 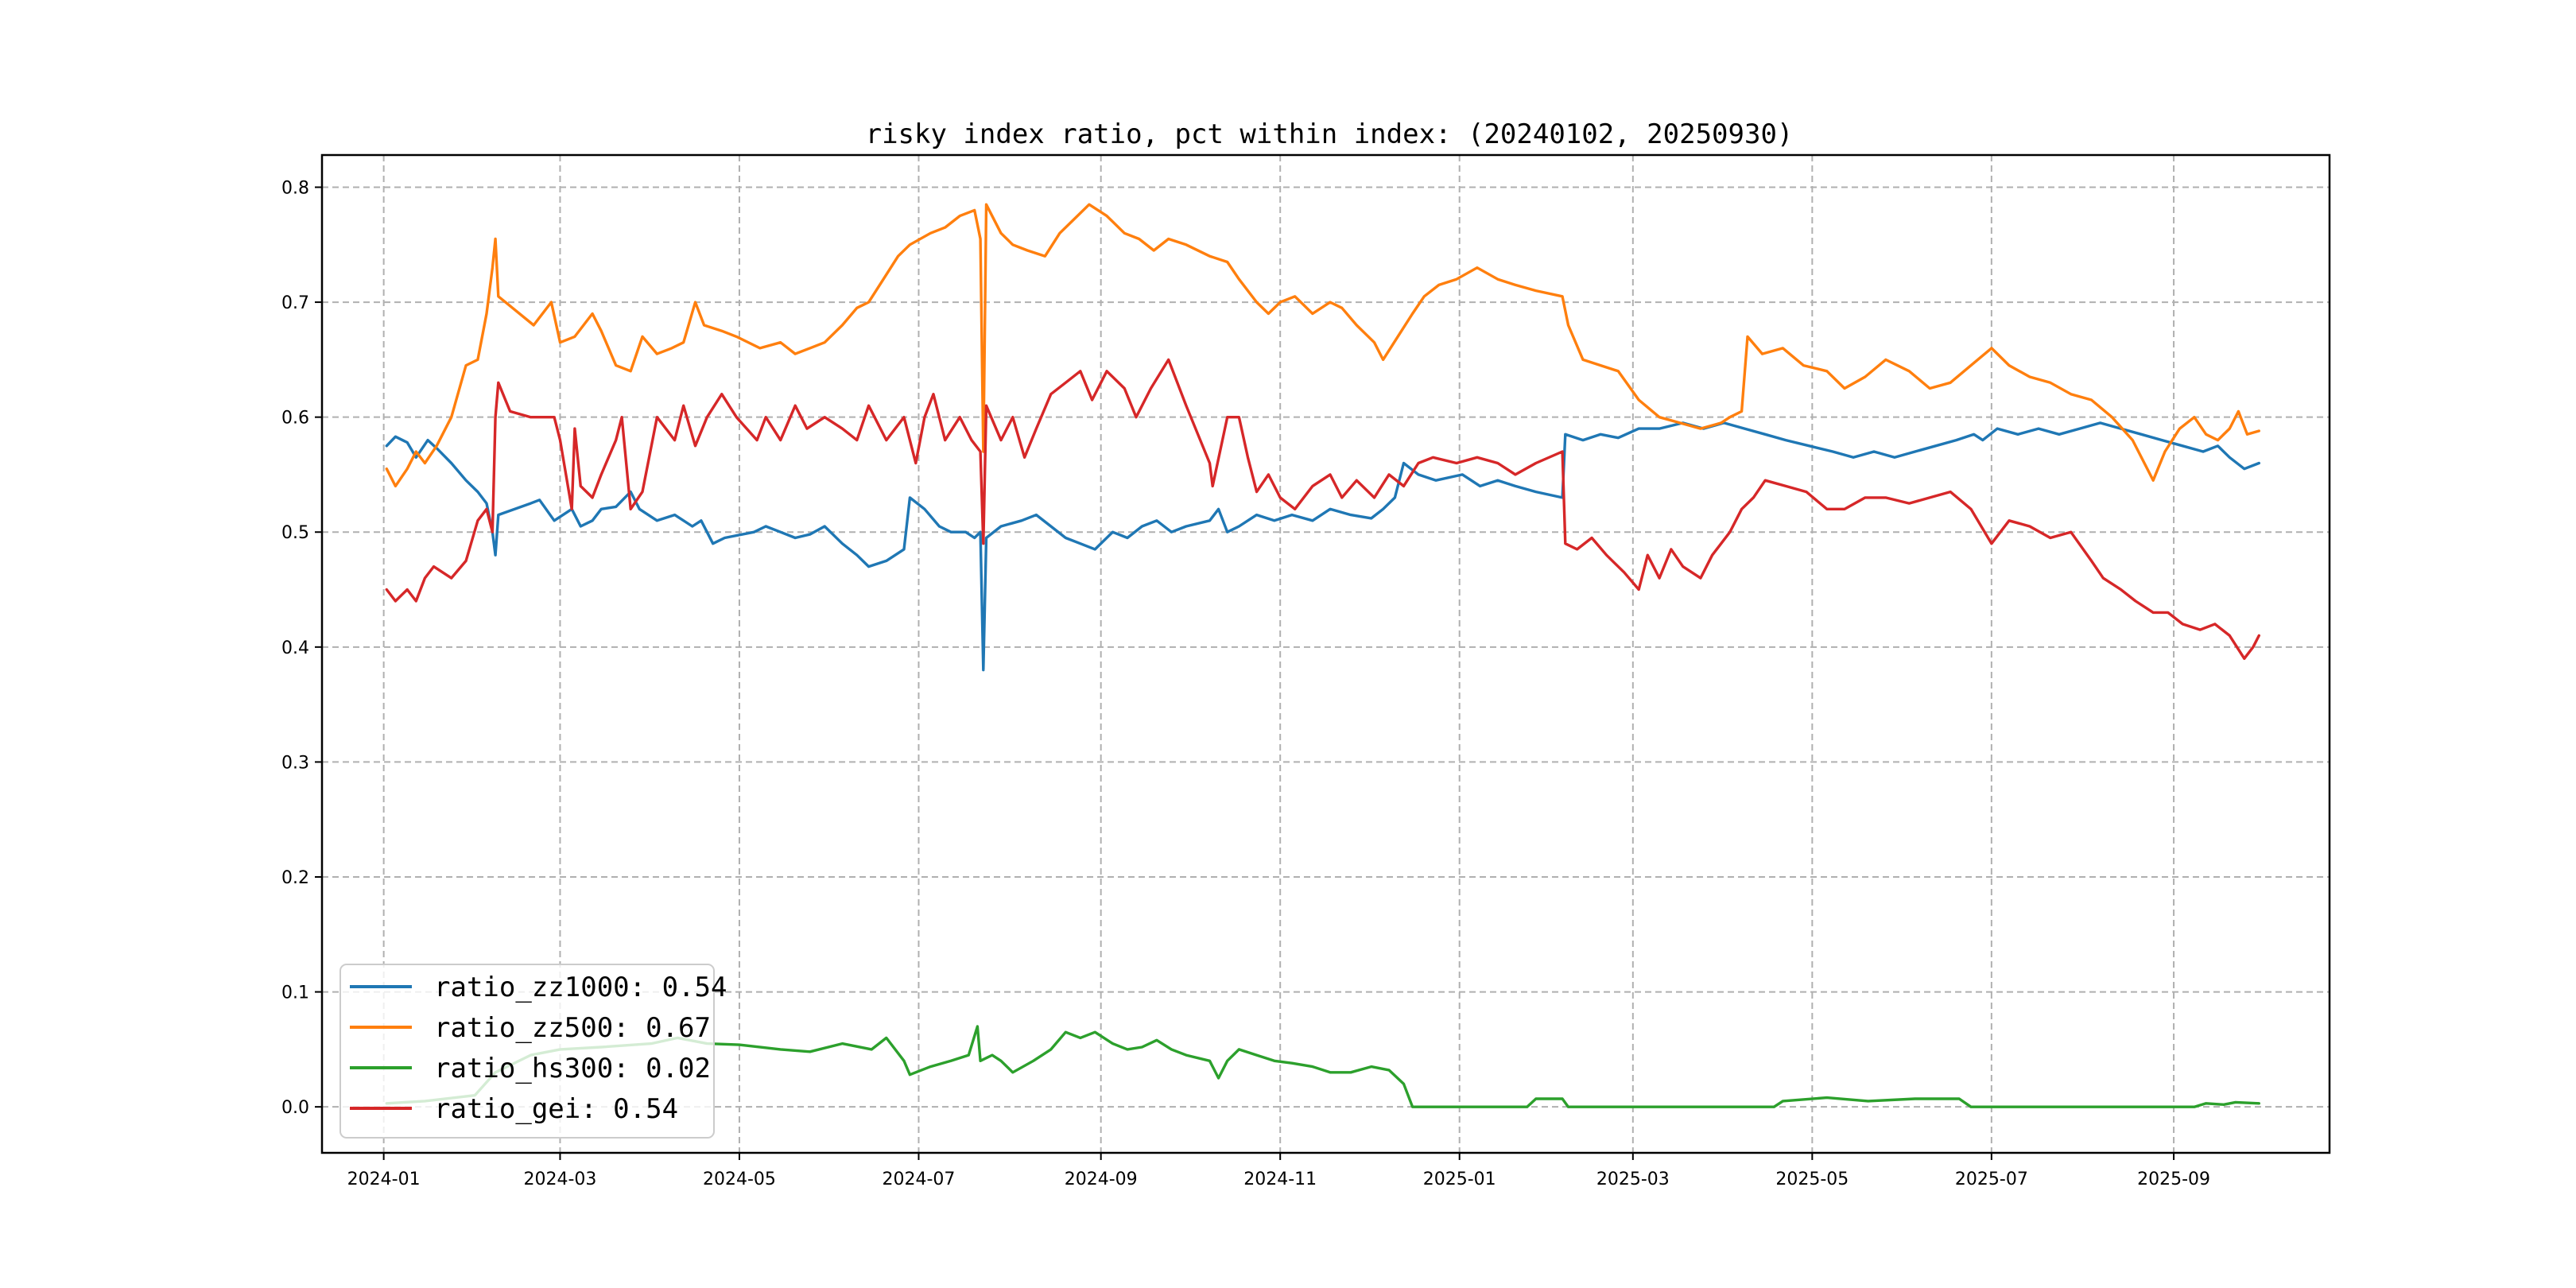 I want to click on y-tick-label: 0.5, so click(x=295, y=533).